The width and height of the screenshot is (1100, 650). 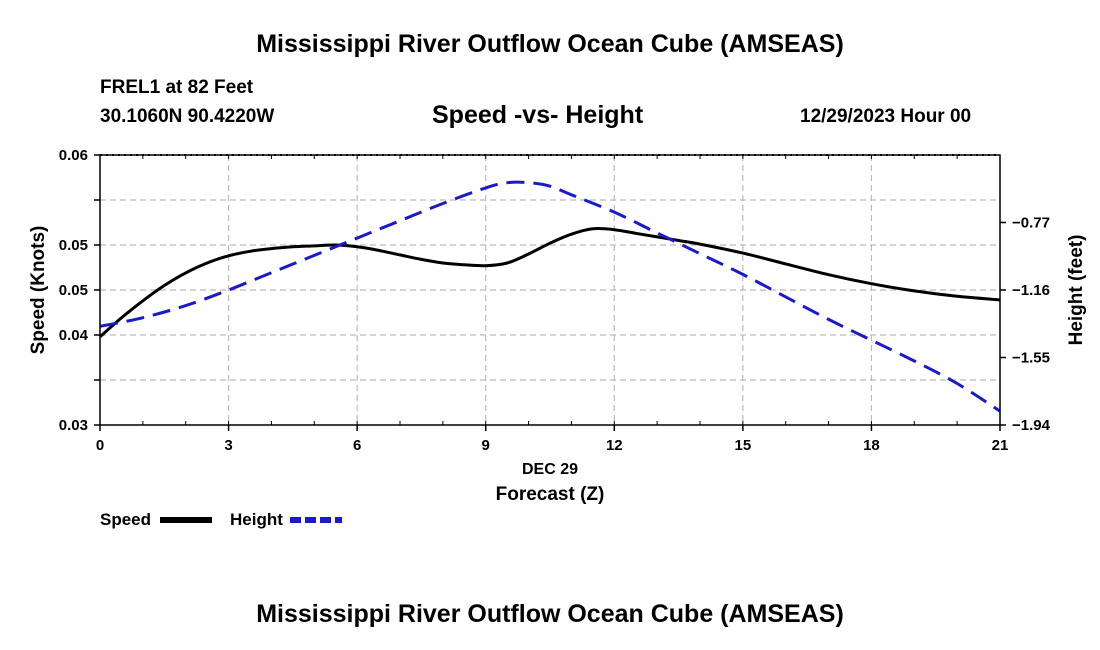 What do you see at coordinates (187, 116) in the screenshot?
I see `station-coordinates: 30.1060N 90.4220W` at bounding box center [187, 116].